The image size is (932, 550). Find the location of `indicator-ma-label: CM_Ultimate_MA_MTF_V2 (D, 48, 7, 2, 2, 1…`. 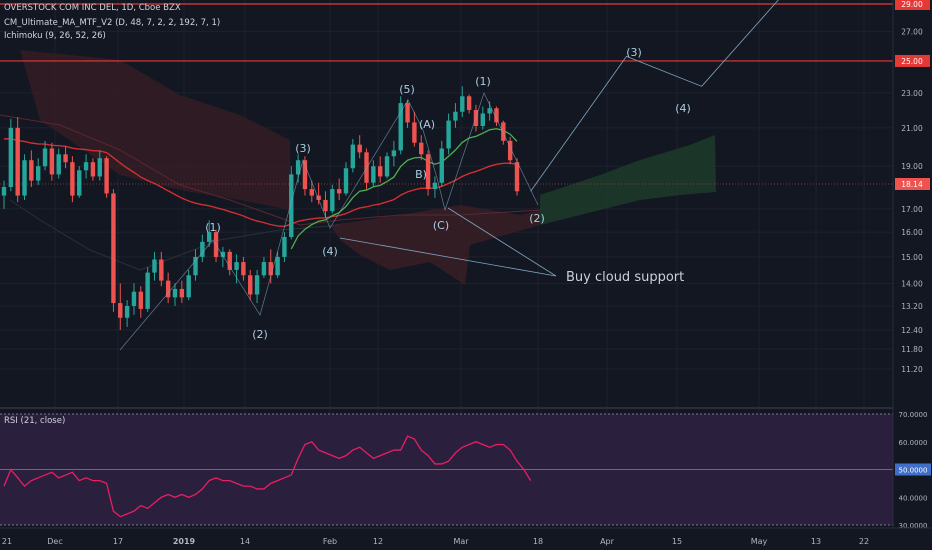

indicator-ma-label: CM_Ultimate_MA_MTF_V2 (D, 48, 7, 2, 2, 1… is located at coordinates (112, 23).